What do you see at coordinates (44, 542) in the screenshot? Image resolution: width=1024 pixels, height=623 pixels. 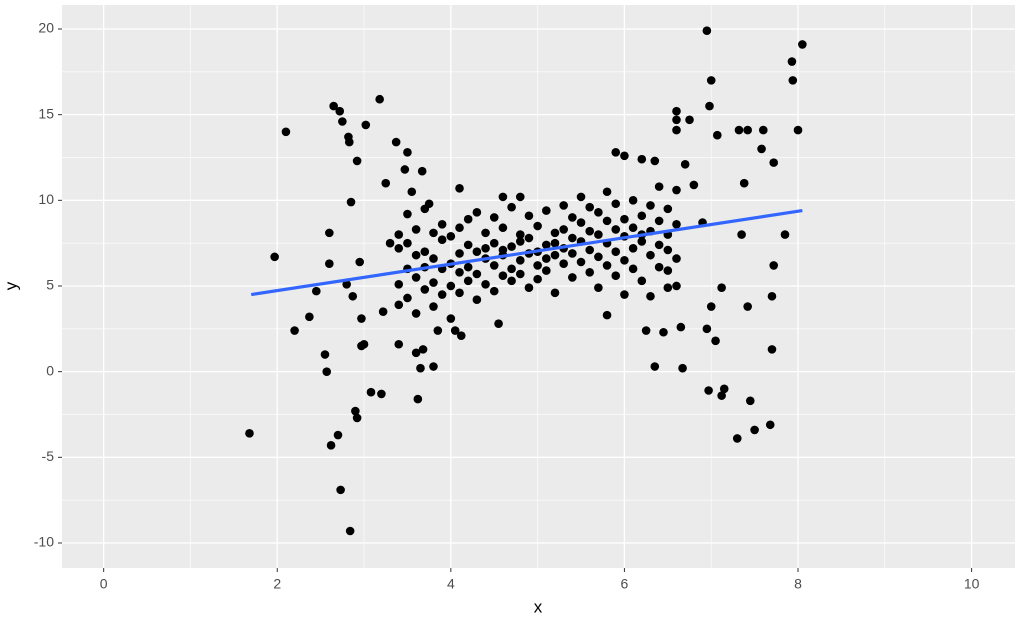 I see `y-tick-label: -10` at bounding box center [44, 542].